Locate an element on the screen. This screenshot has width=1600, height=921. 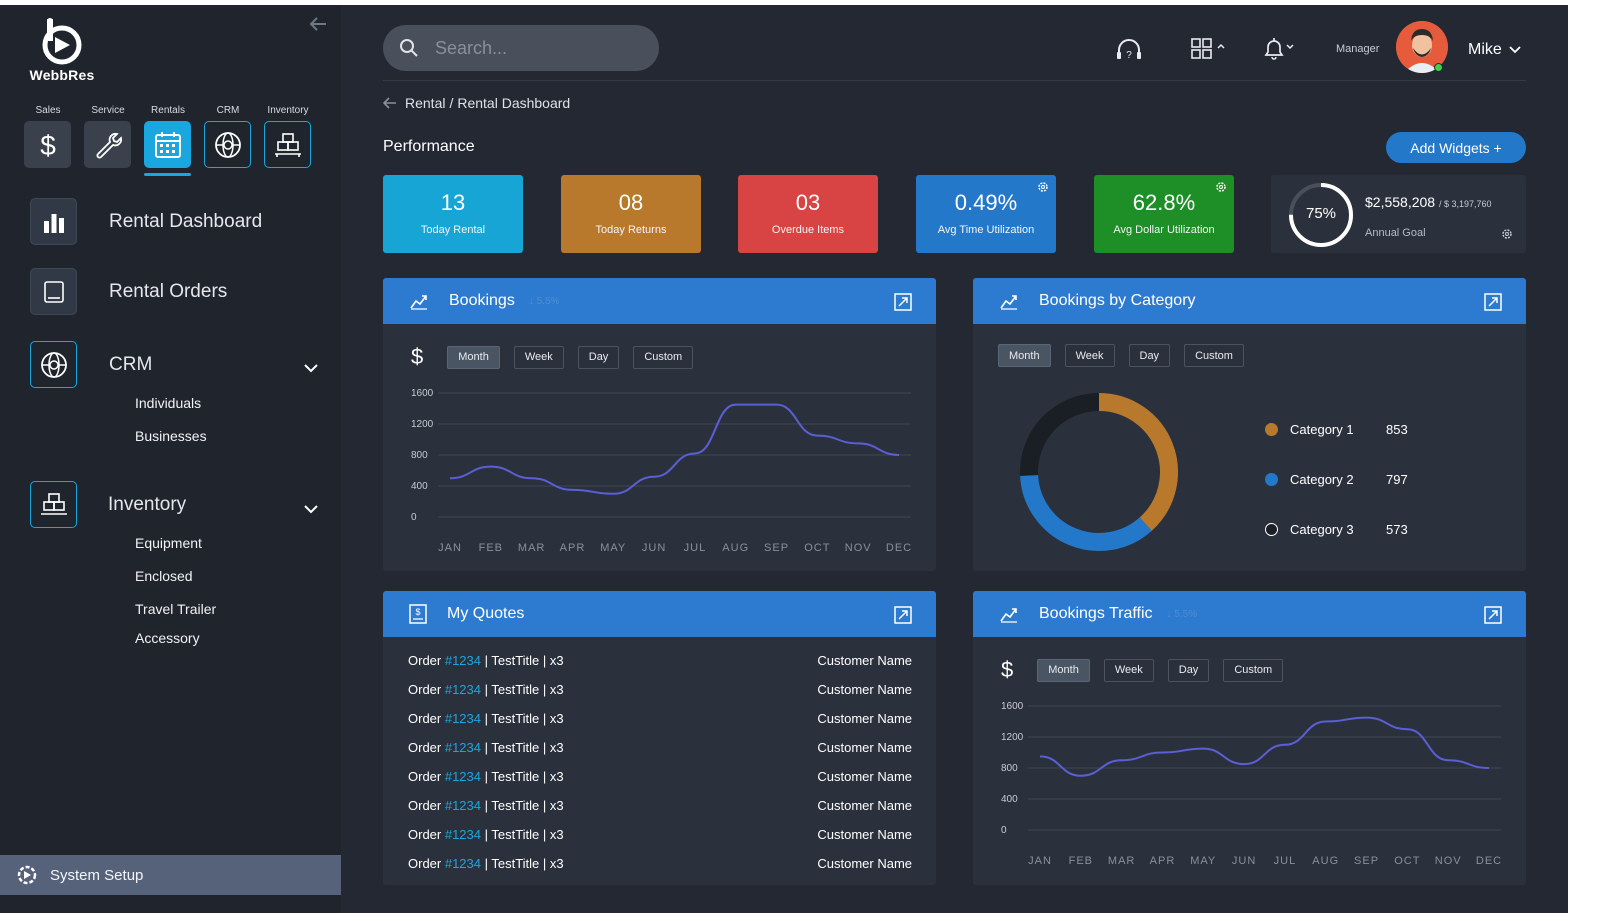
nav-sub-item-individuals: Individuals is located at coordinates (168, 403).